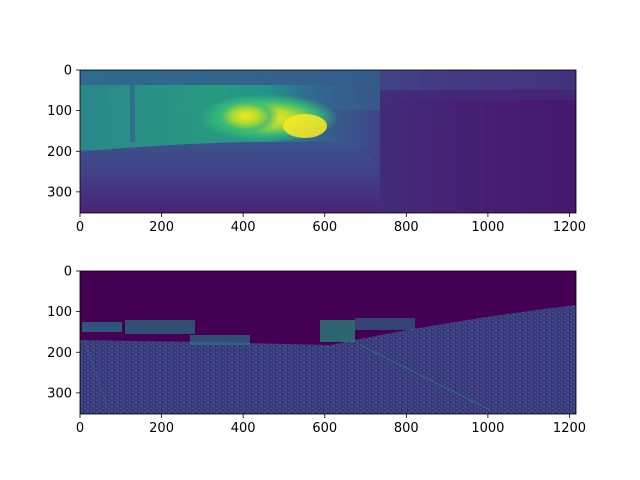 The width and height of the screenshot is (640, 480). I want to click on bottom-ytick-label: 100, so click(59, 312).